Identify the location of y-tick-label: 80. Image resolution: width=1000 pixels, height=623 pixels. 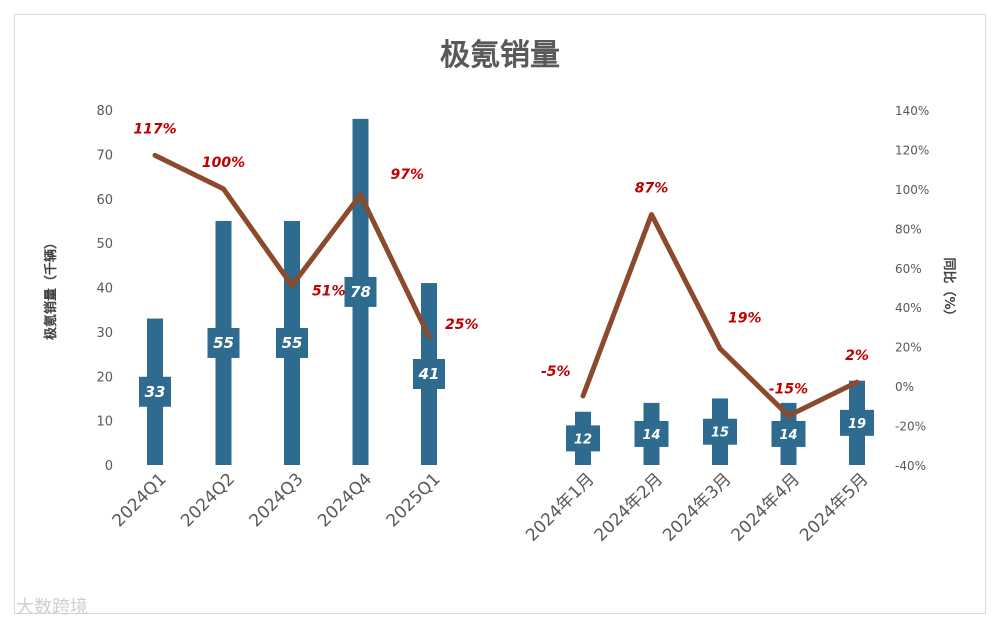
(104, 111).